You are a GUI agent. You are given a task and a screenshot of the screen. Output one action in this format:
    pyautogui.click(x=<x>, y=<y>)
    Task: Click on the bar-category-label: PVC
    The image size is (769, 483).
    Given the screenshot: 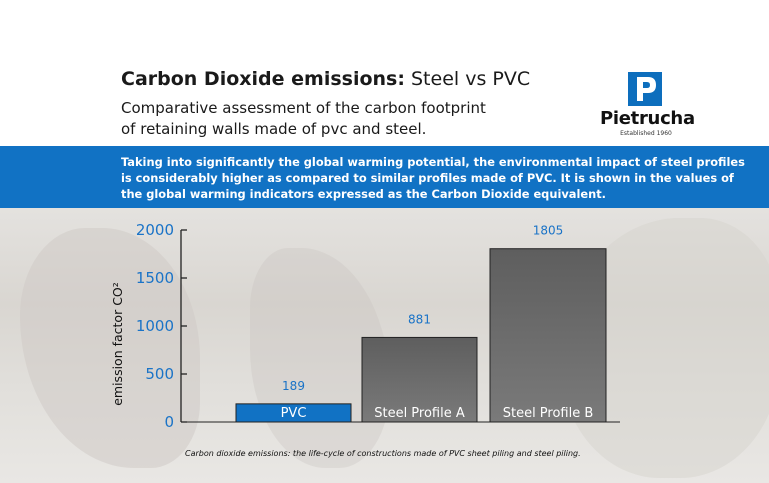 What is the action you would take?
    pyautogui.click(x=294, y=413)
    